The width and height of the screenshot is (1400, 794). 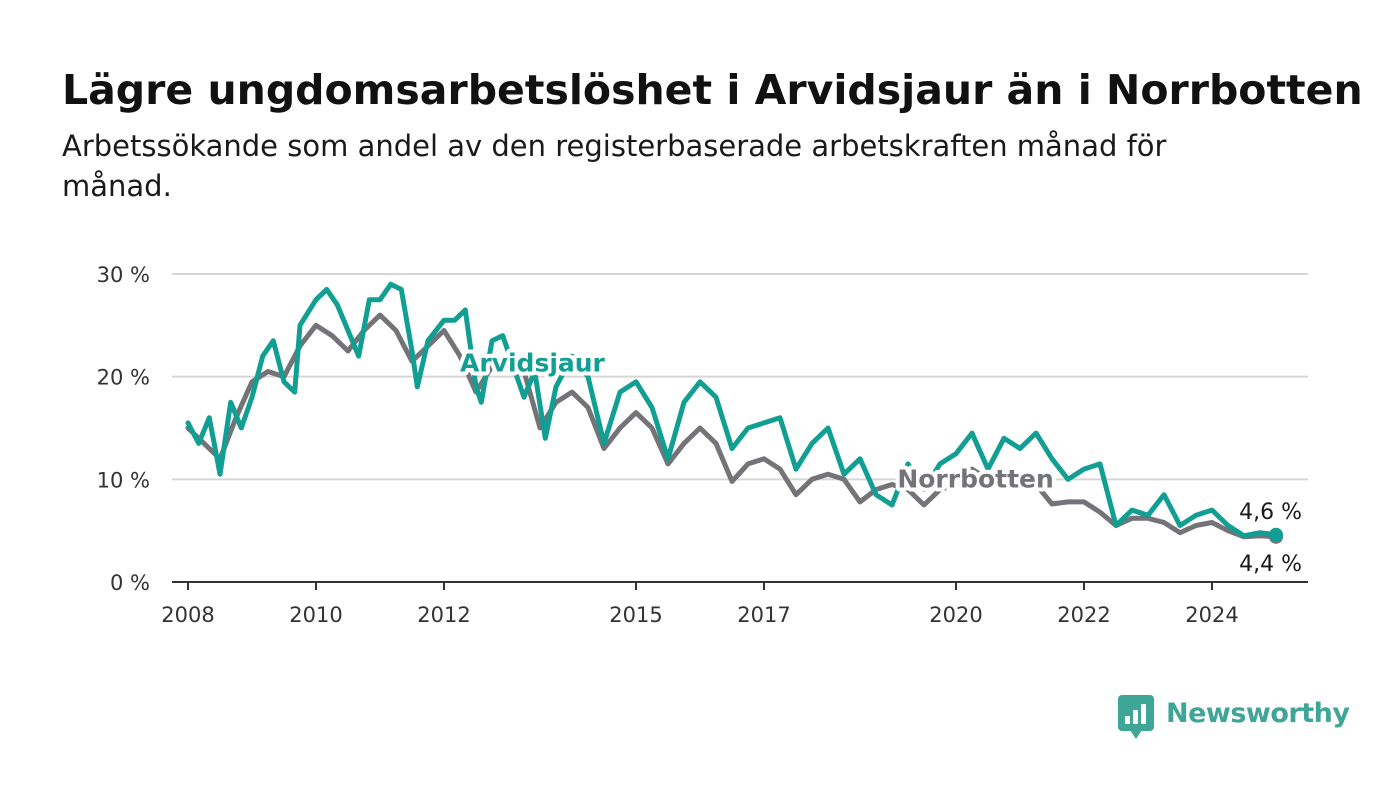 I want to click on x-tick-label: 2022, so click(x=1083, y=615).